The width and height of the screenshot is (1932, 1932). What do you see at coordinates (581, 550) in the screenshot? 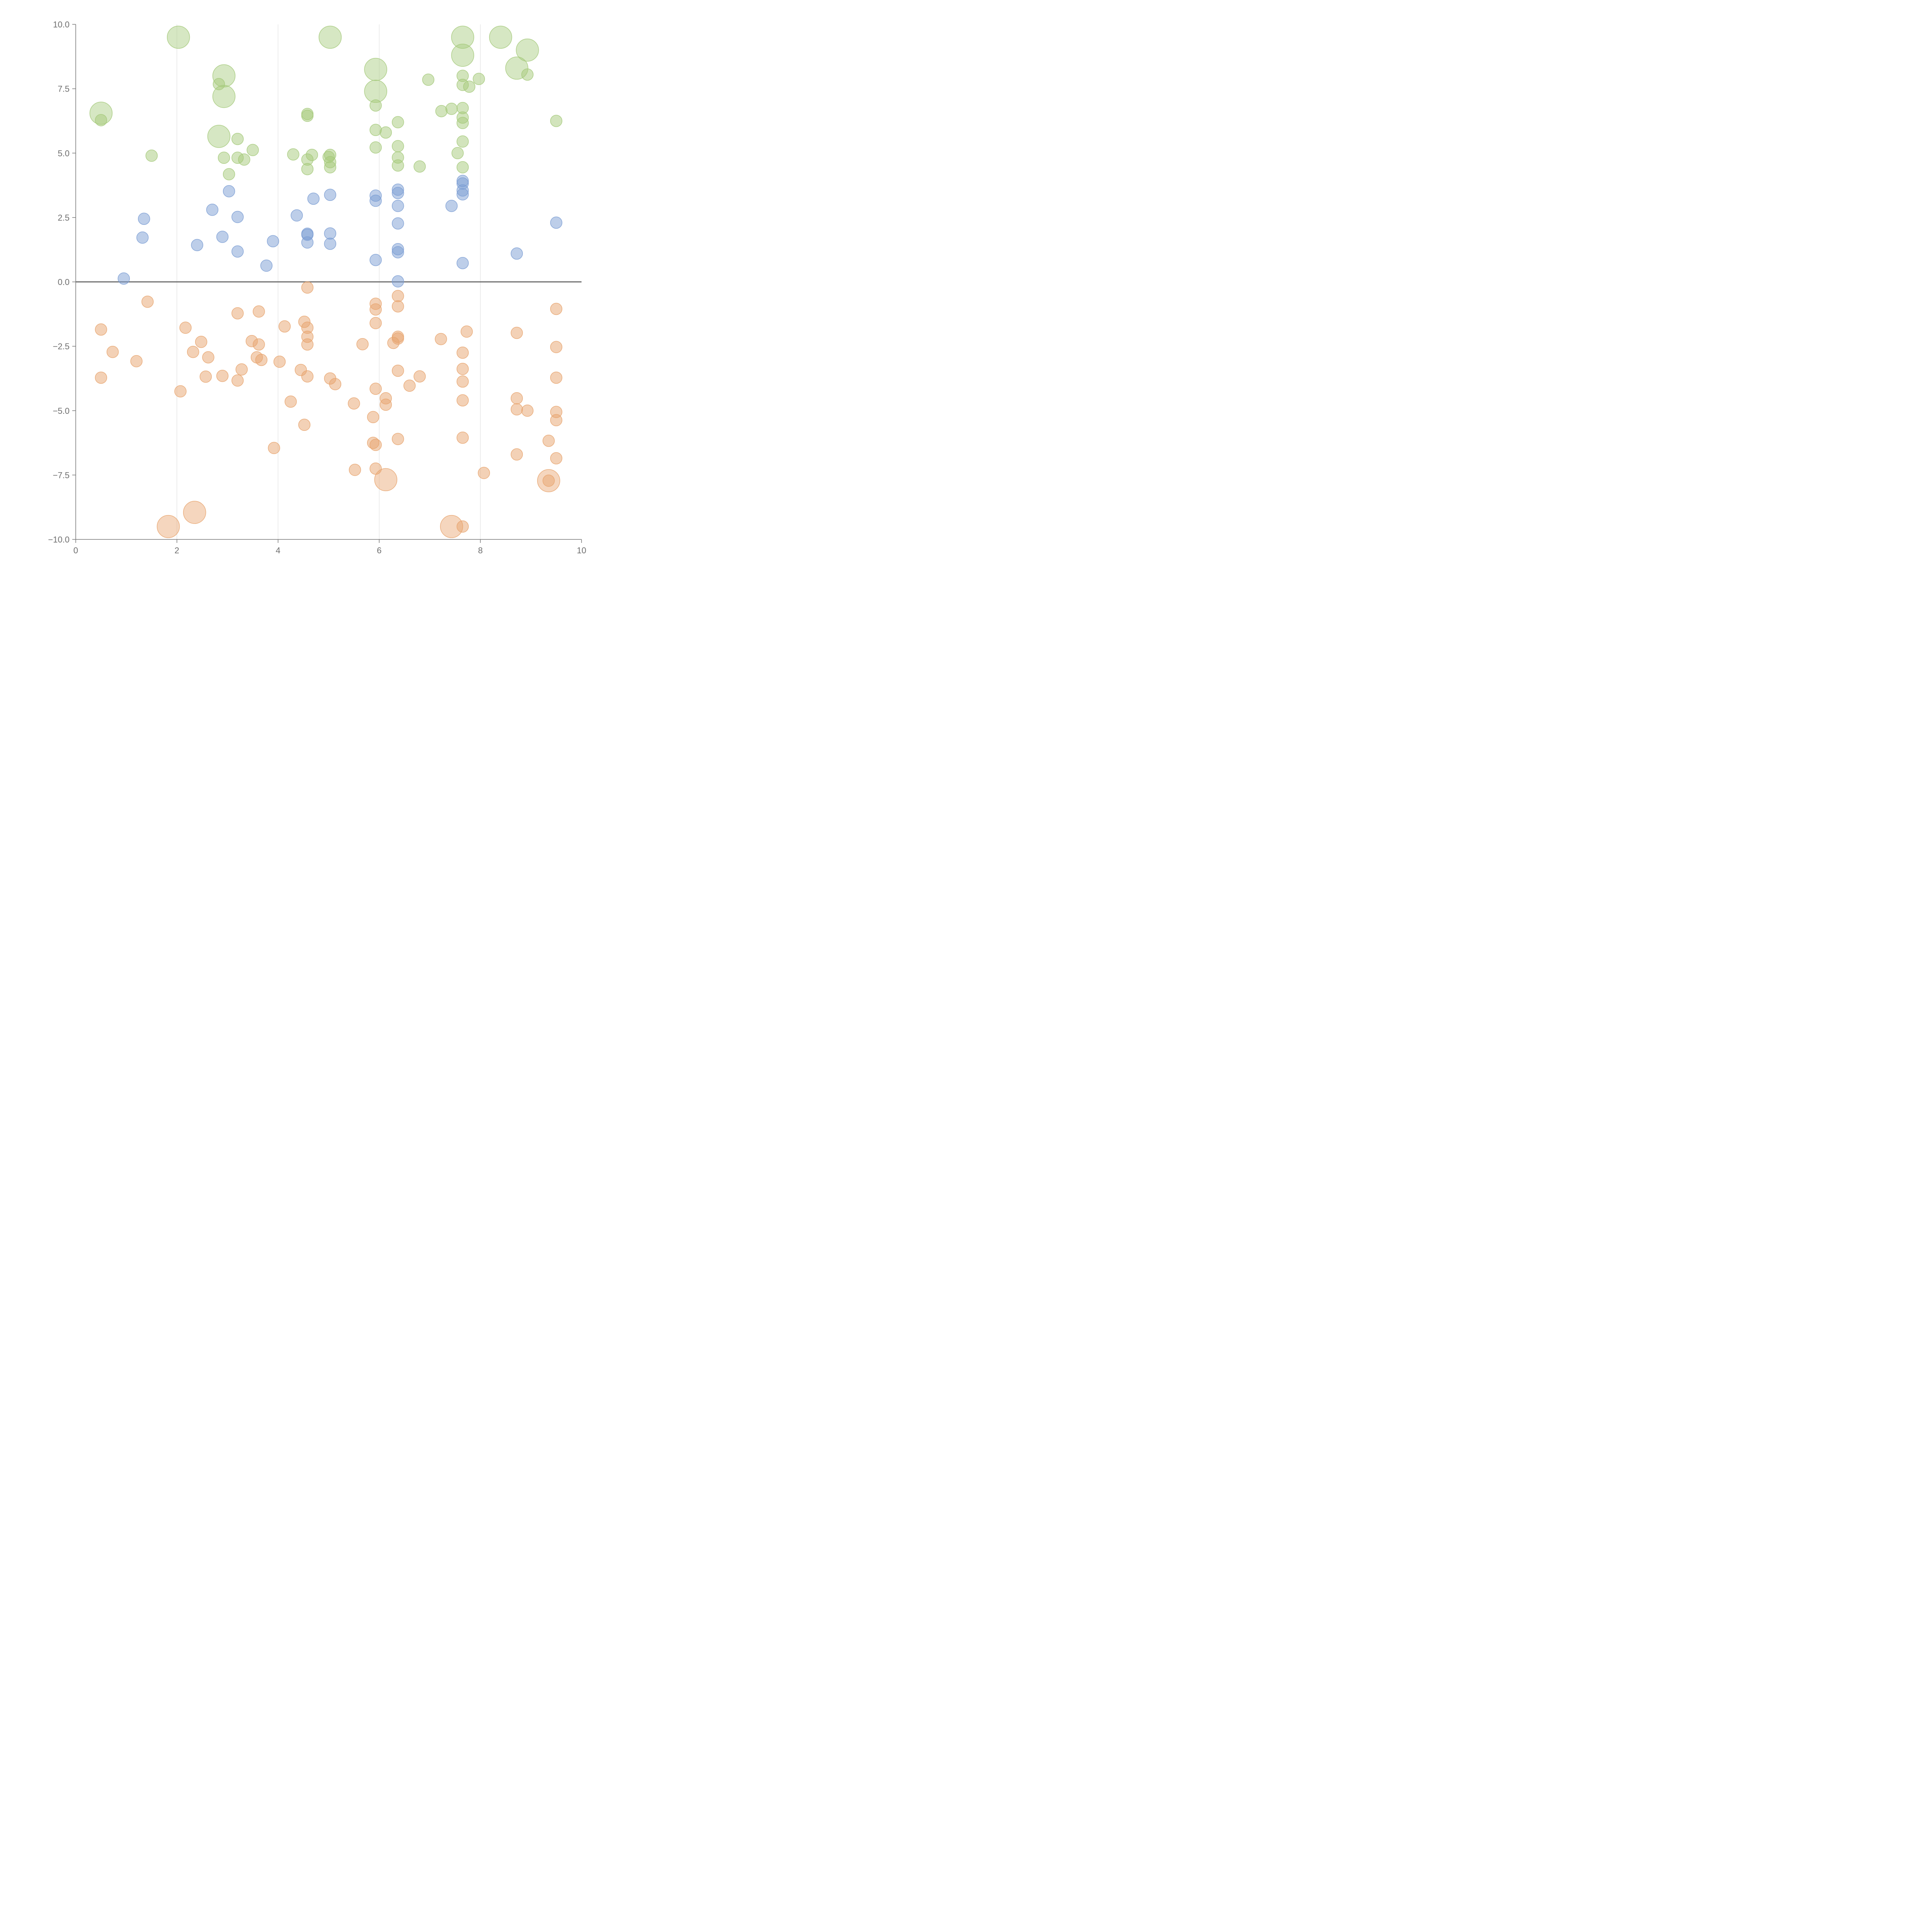
I see `x-tick-label: 10` at bounding box center [581, 550].